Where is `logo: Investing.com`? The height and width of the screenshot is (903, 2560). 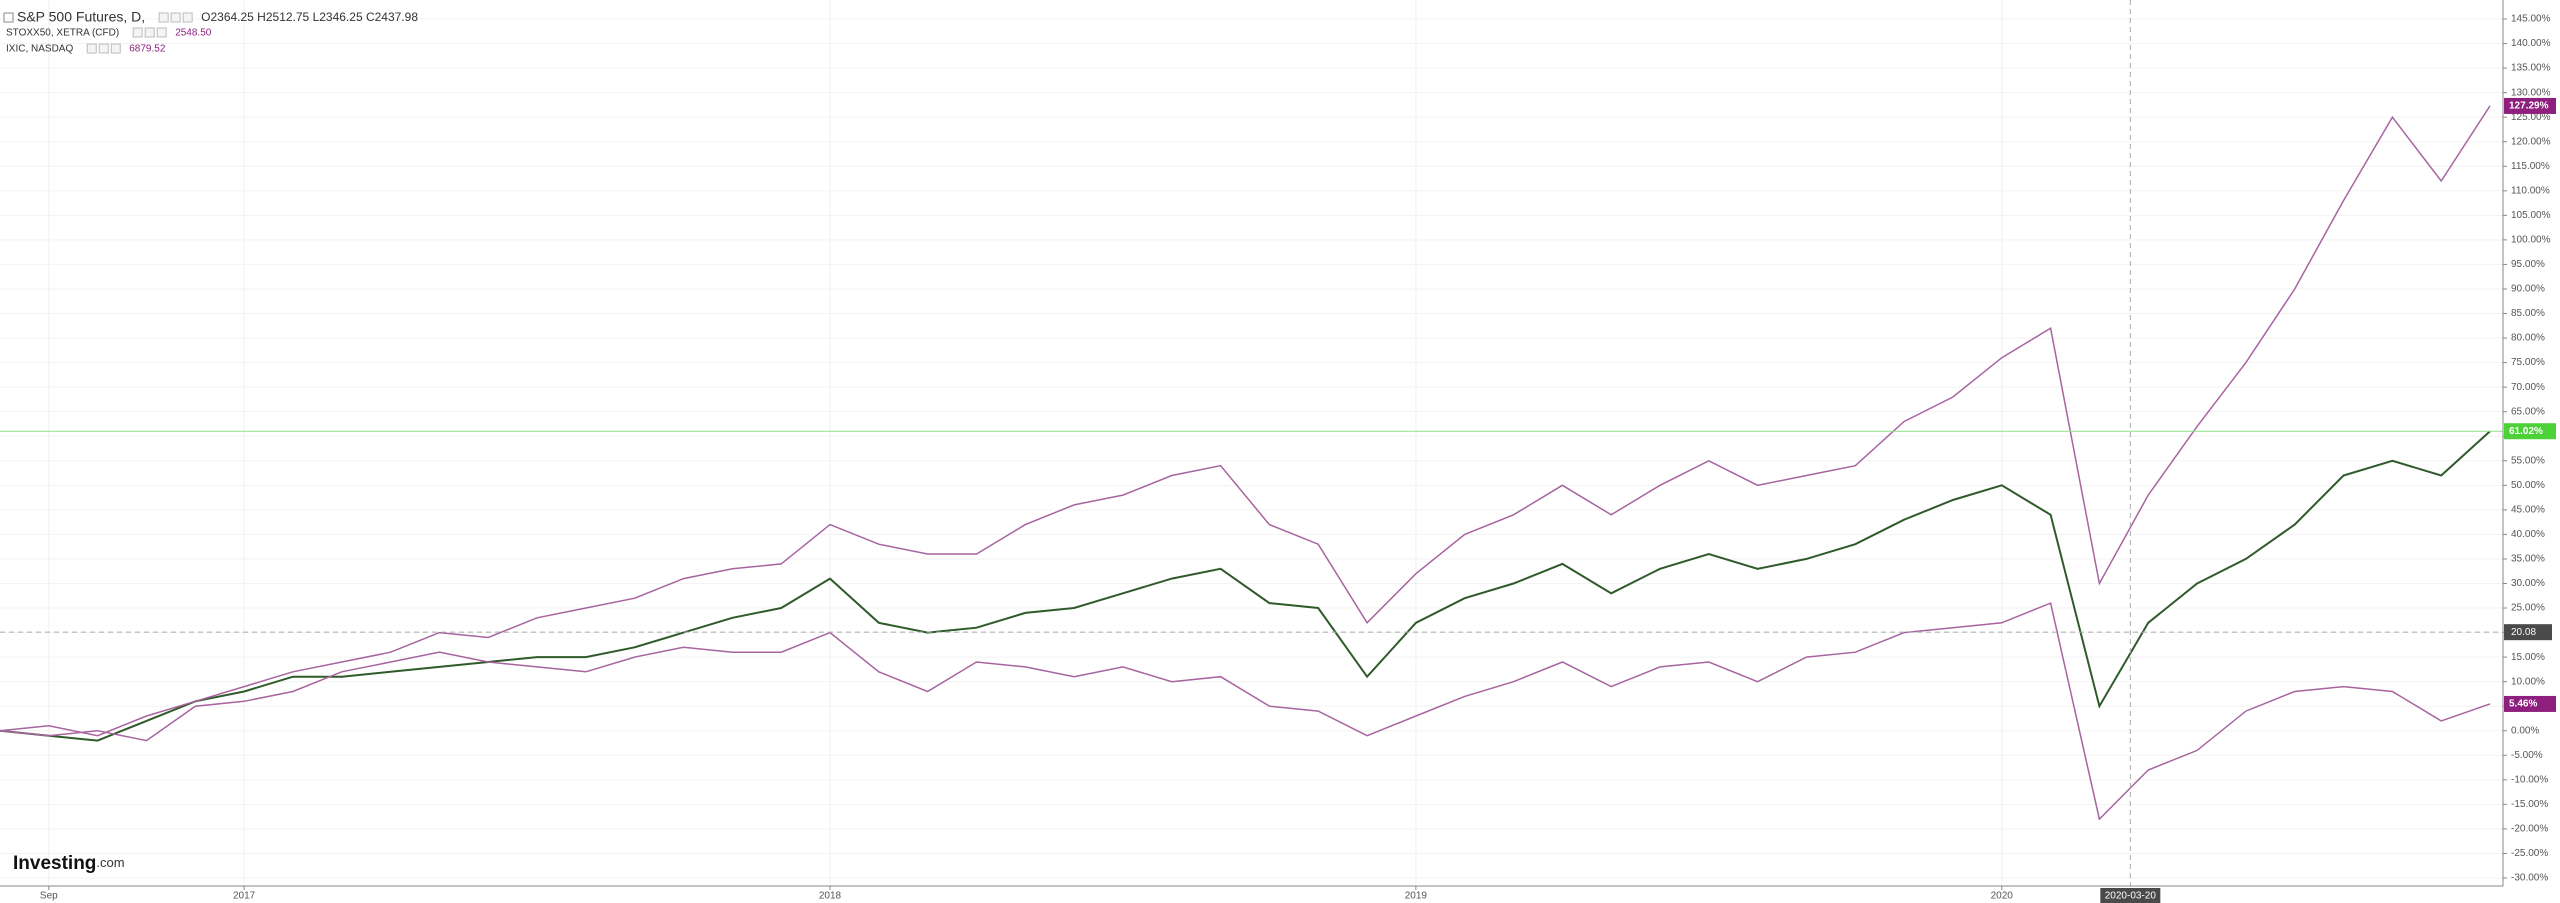
logo: Investing.com is located at coordinates (69, 863).